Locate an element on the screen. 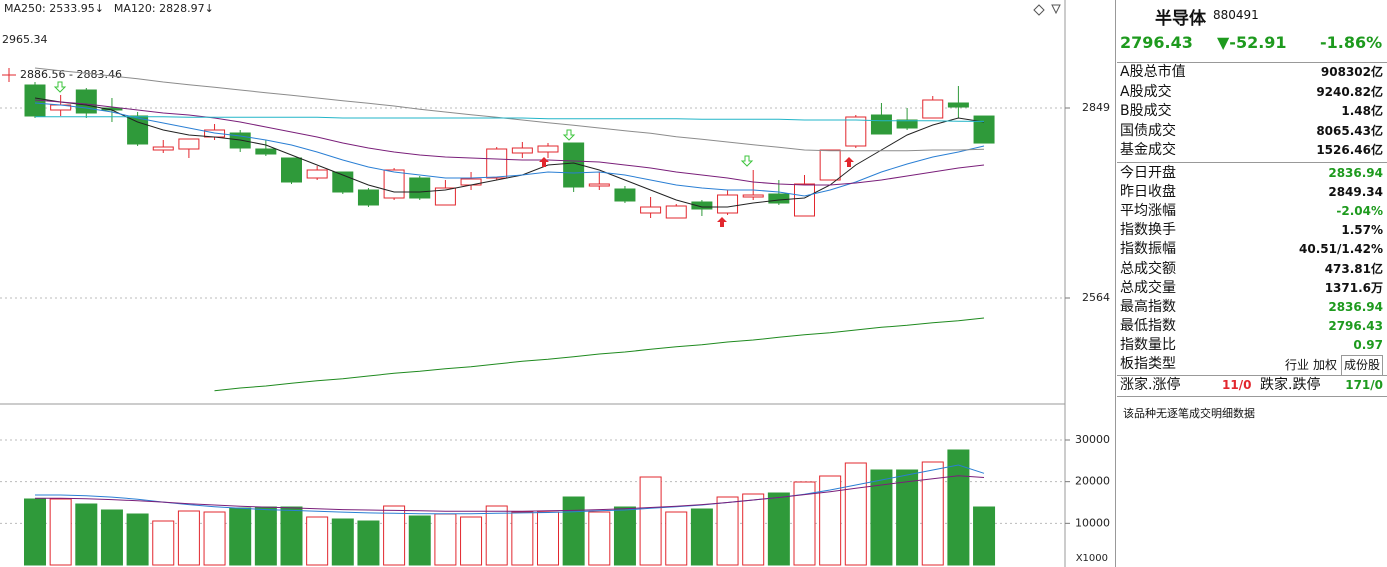 The image size is (1387, 567). row-label: 总成交量 is located at coordinates (1148, 287).